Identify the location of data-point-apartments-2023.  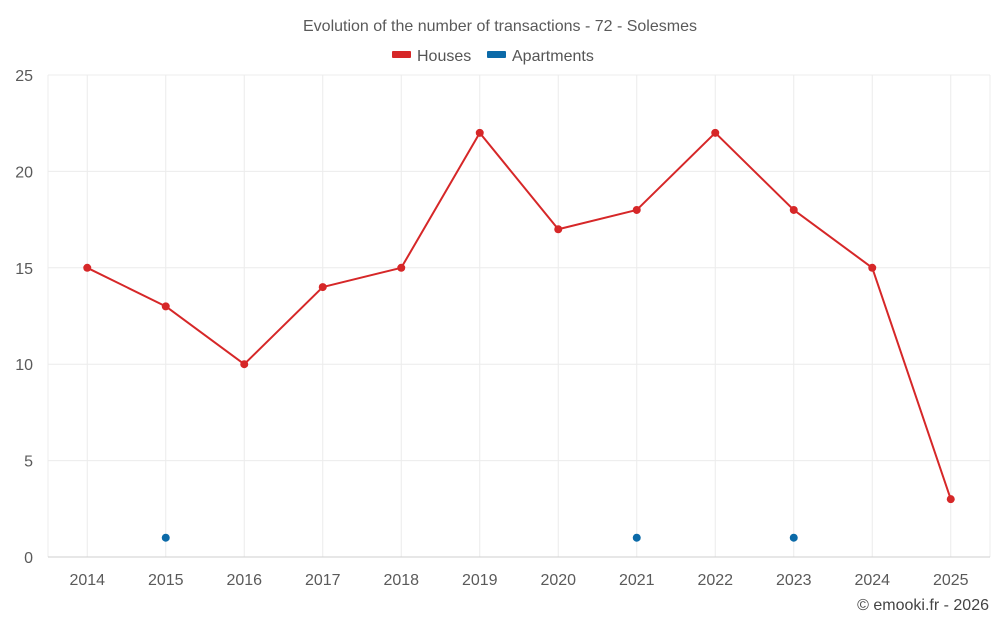
(793, 537).